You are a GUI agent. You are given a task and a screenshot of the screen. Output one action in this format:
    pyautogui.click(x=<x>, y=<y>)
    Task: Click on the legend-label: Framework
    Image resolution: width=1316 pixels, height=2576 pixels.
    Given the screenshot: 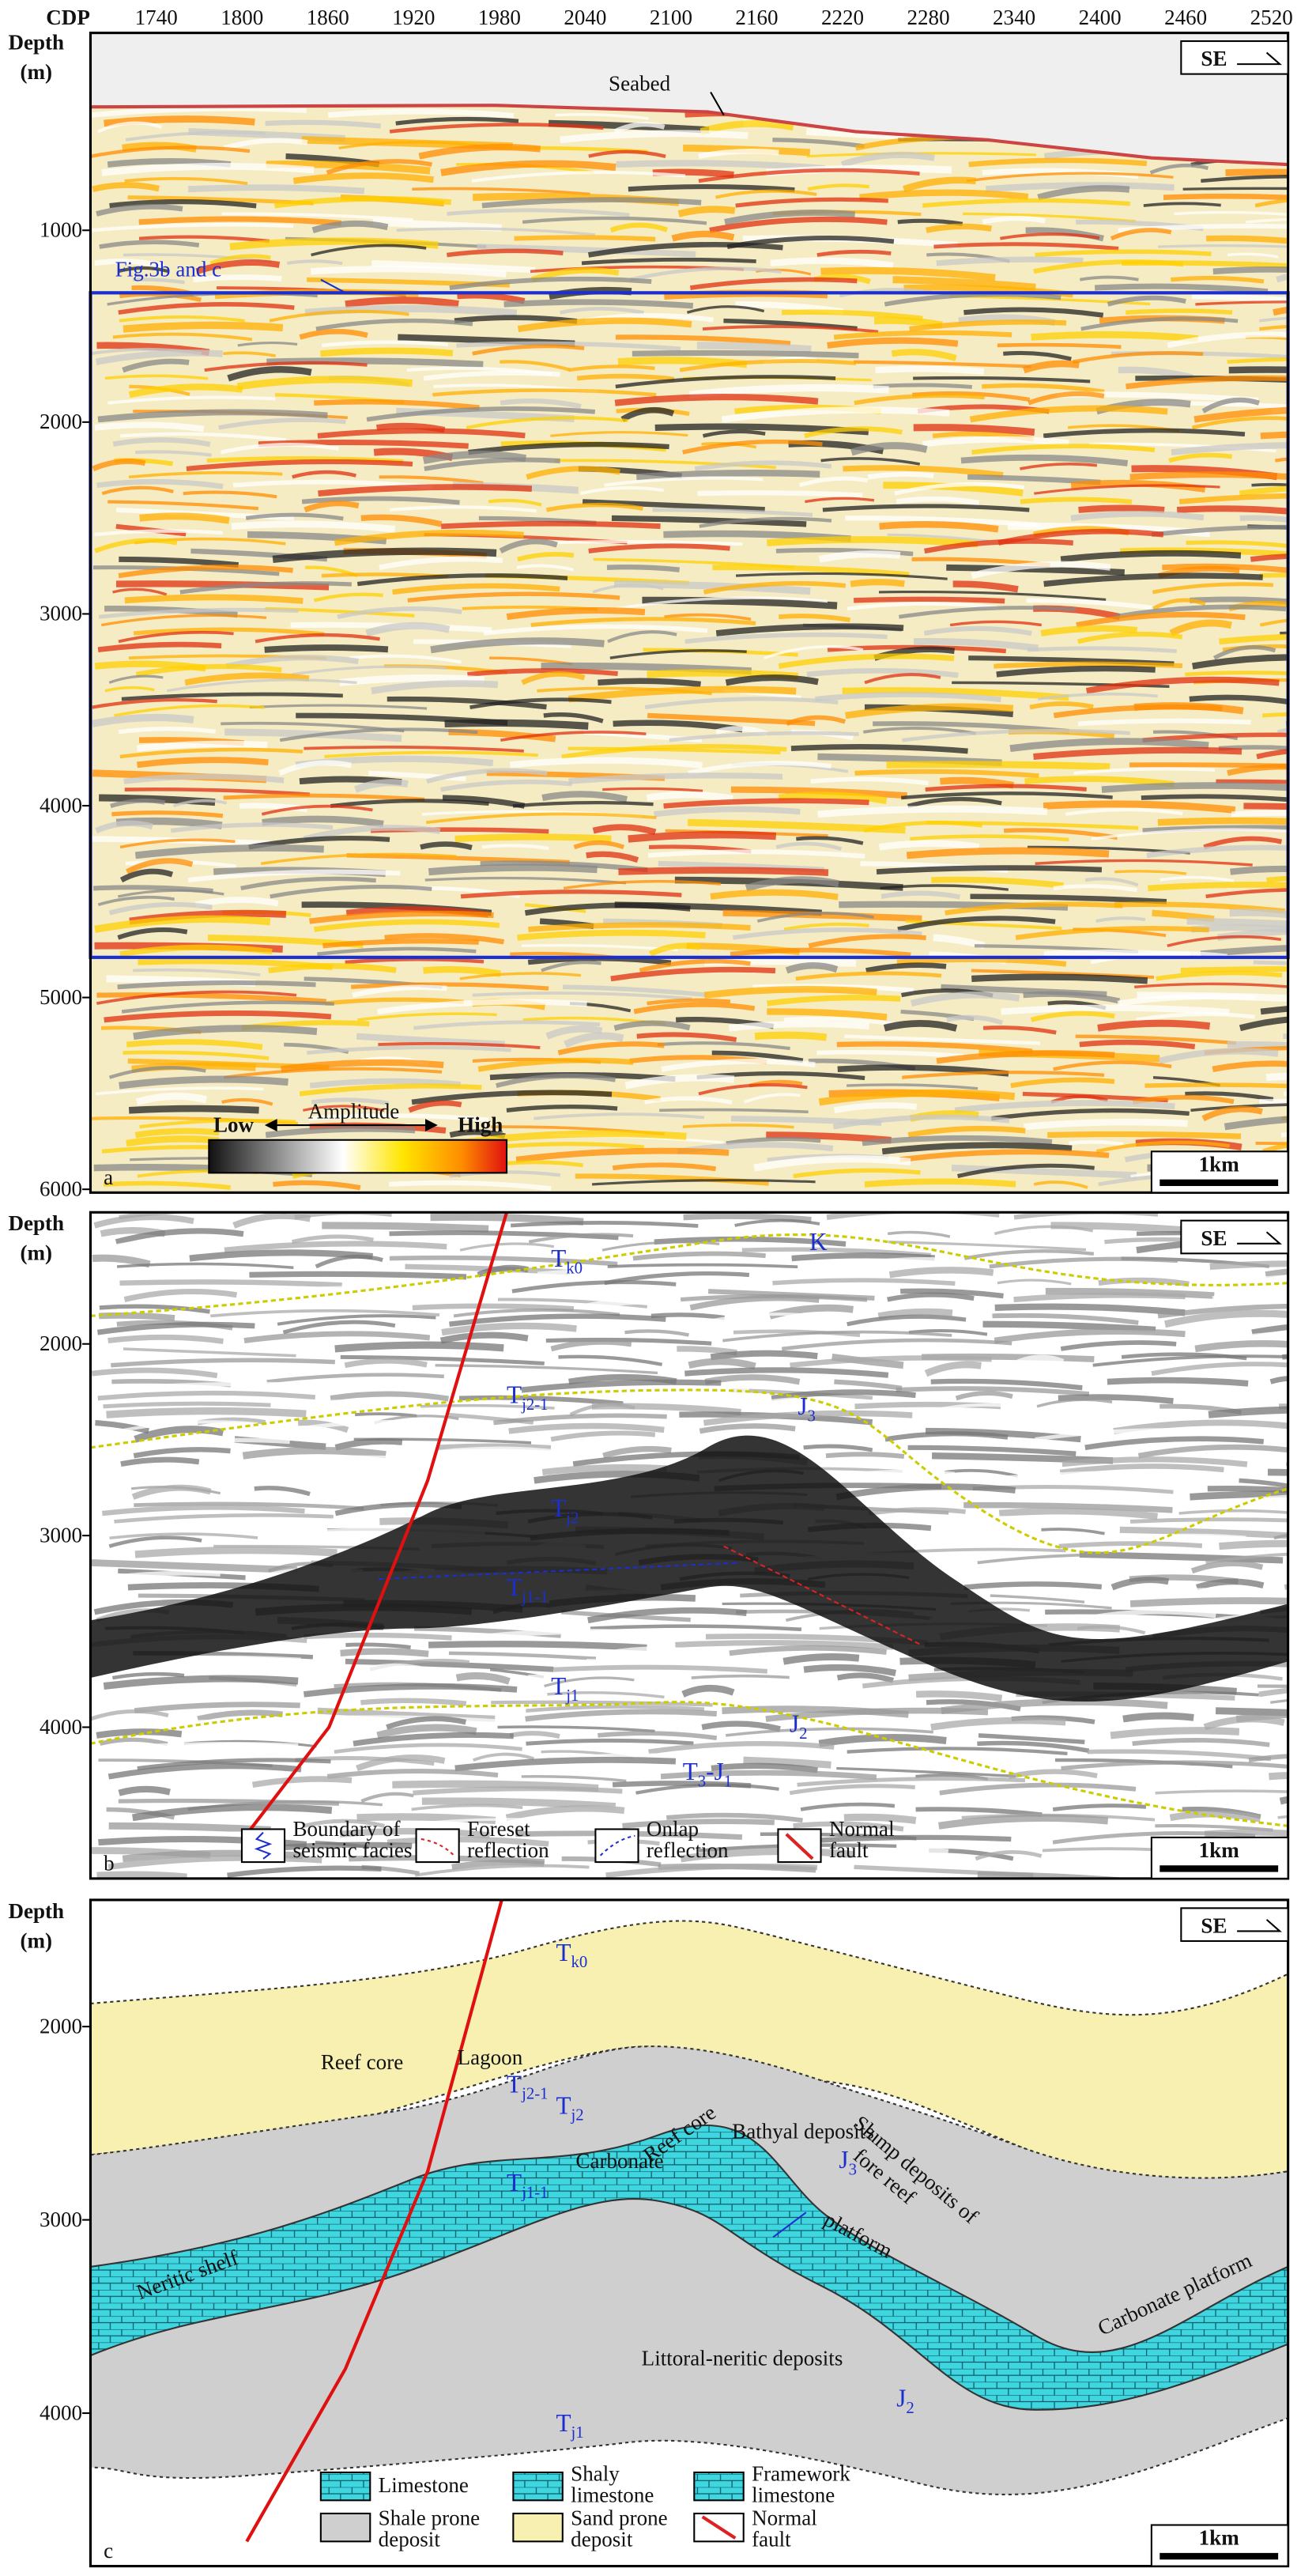 What is the action you would take?
    pyautogui.click(x=801, y=2473)
    